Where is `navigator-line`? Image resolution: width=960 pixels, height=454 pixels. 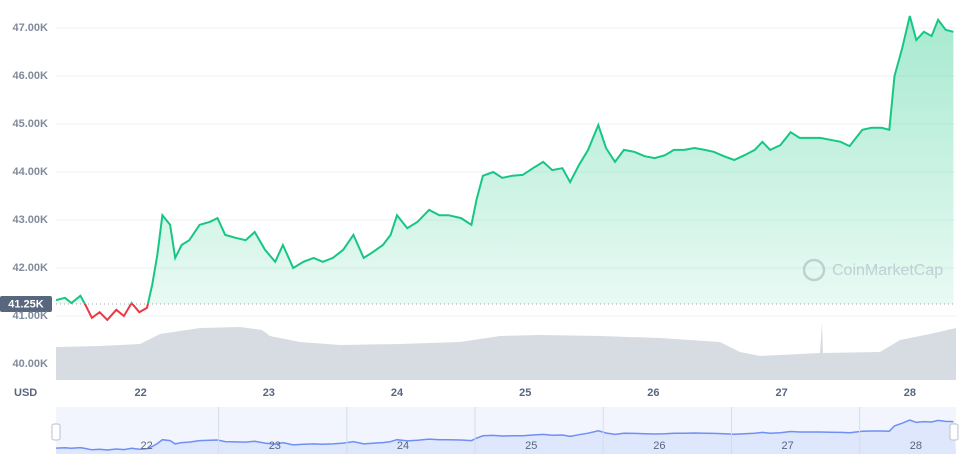
navigator-line is located at coordinates (504, 435).